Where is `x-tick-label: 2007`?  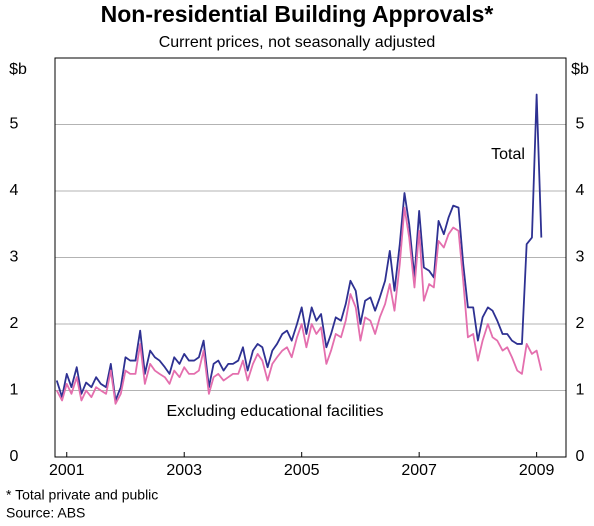
x-tick-label: 2007 is located at coordinates (419, 470).